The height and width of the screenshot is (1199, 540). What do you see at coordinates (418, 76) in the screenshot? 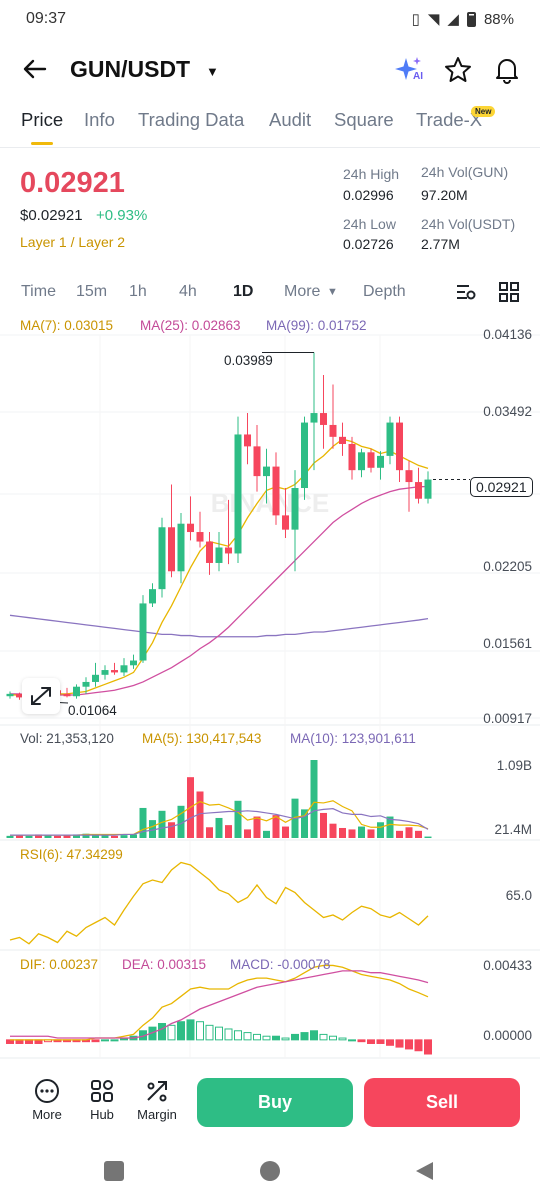
I see `ai-label: AI` at bounding box center [418, 76].